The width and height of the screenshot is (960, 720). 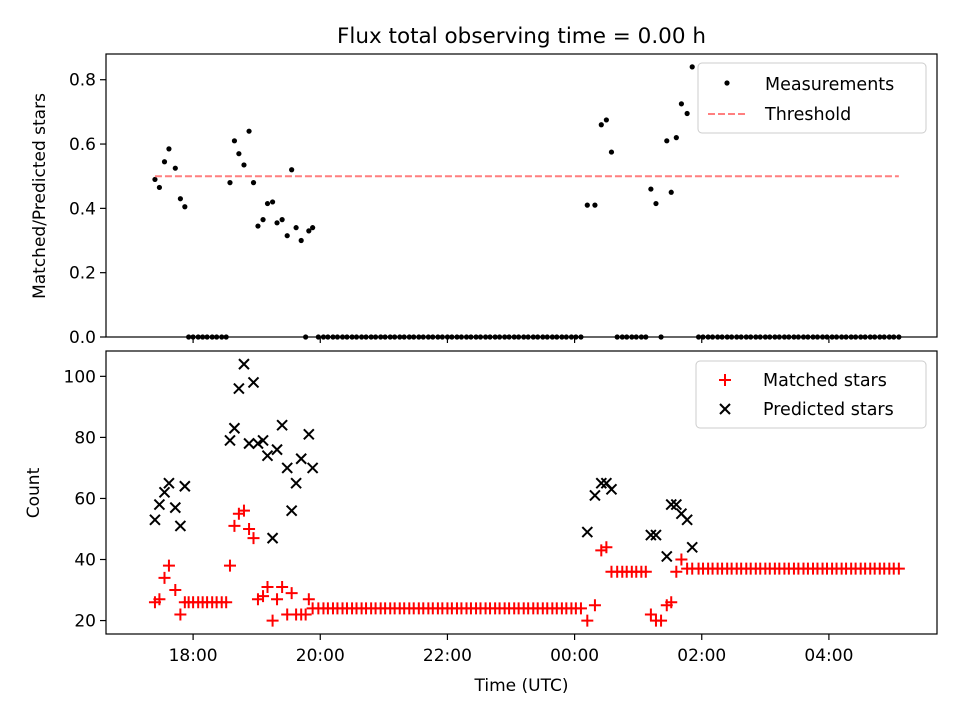 I want to click on x-tick-label: 04:00, so click(x=828, y=656).